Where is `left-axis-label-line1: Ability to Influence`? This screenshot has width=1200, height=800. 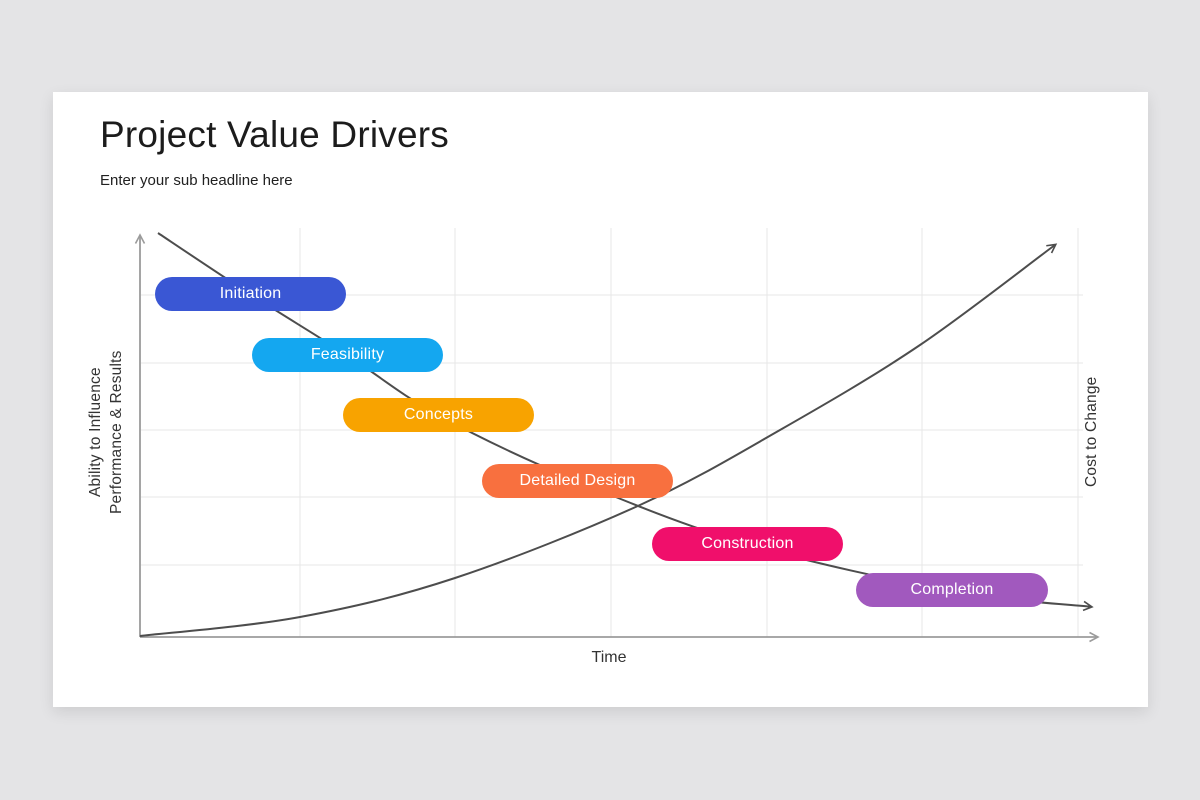
left-axis-label-line1: Ability to Influence is located at coordinates (95, 432).